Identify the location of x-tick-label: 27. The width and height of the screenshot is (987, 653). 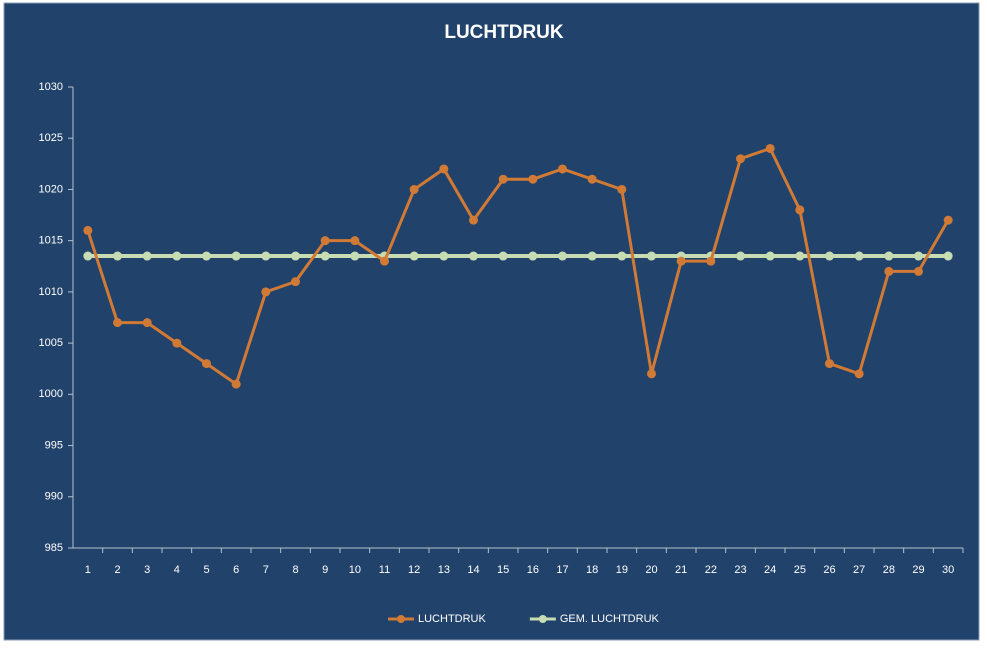
(859, 570).